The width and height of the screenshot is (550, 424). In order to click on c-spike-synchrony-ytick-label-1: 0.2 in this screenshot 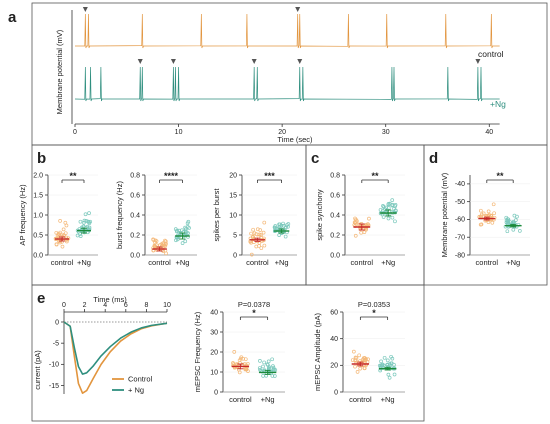, I will do `click(335, 235)`.